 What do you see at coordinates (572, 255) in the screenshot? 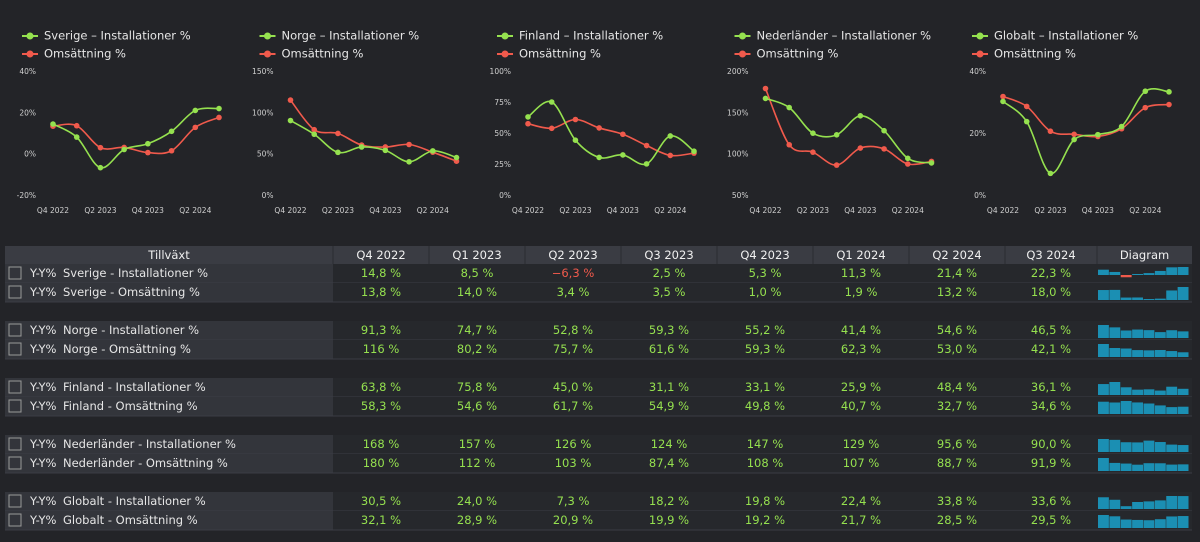
I see `column-header: Q2 2023` at bounding box center [572, 255].